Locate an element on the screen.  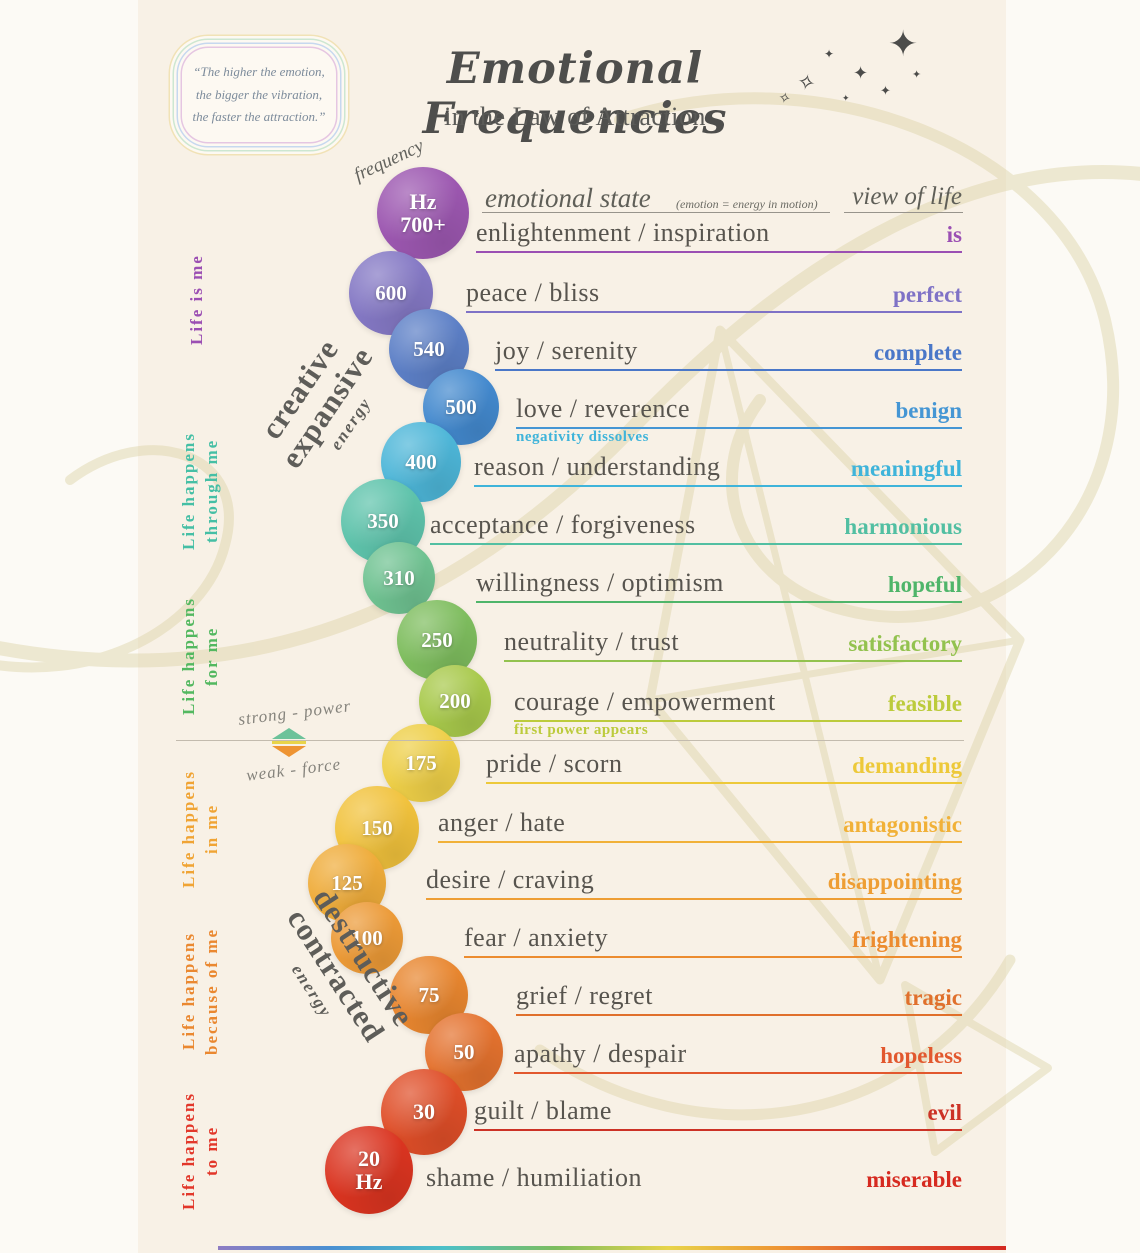
emotion-label: grief / regret is located at coordinates (584, 995).